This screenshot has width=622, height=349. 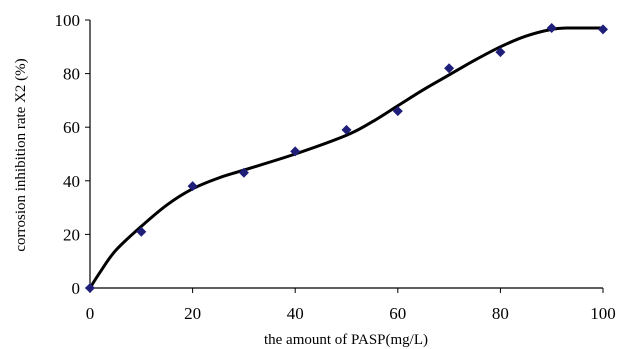 I want to click on y-tick-label: 0, so click(x=76, y=288).